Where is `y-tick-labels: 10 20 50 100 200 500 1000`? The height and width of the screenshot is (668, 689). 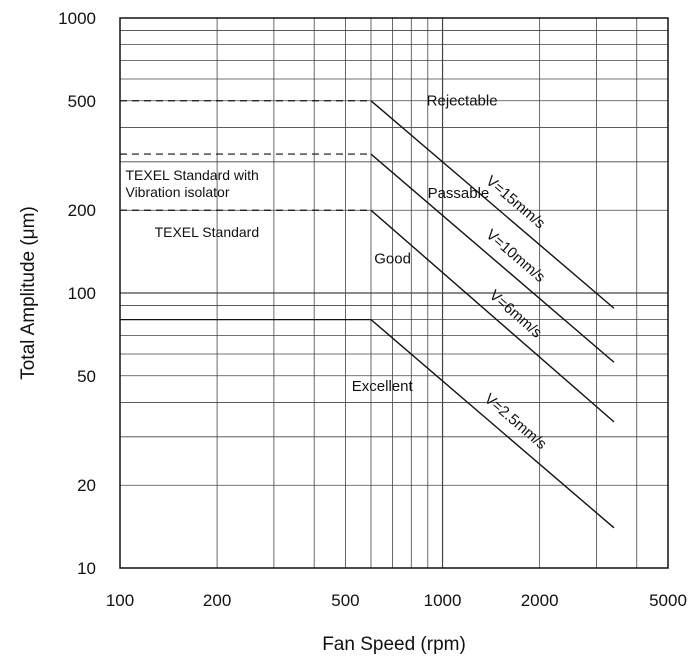
y-tick-labels: 10 20 50 100 200 500 1000 is located at coordinates (77, 293).